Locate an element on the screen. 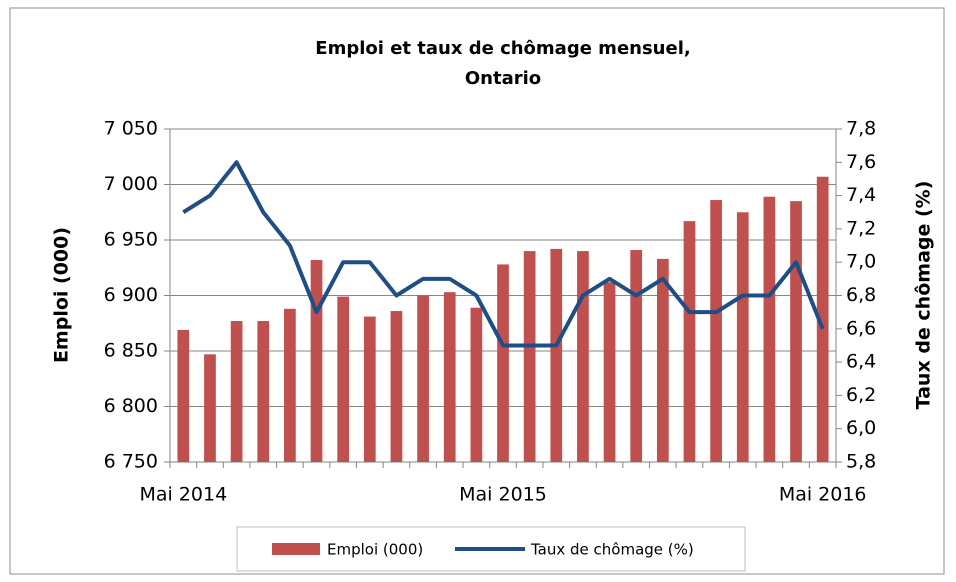 This screenshot has width=956, height=582. y2-tick-label: 6,0 is located at coordinates (861, 428).